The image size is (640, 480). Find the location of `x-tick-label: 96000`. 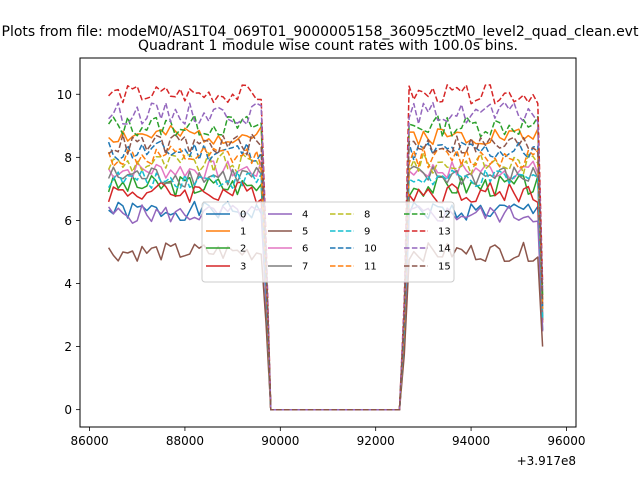

x-tick-label: 96000 is located at coordinates (566, 441).